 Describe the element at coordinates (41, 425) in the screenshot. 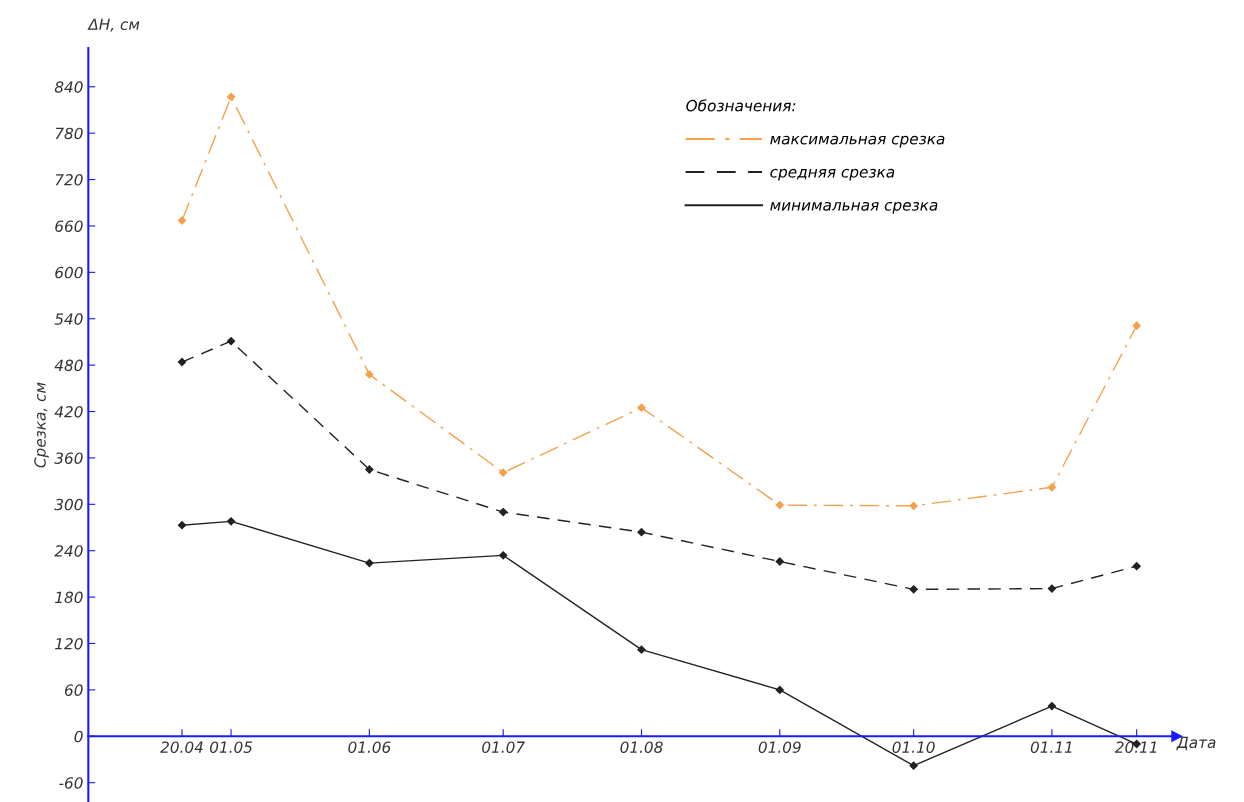

I see `y-axis-title: Срезка, см` at that location.